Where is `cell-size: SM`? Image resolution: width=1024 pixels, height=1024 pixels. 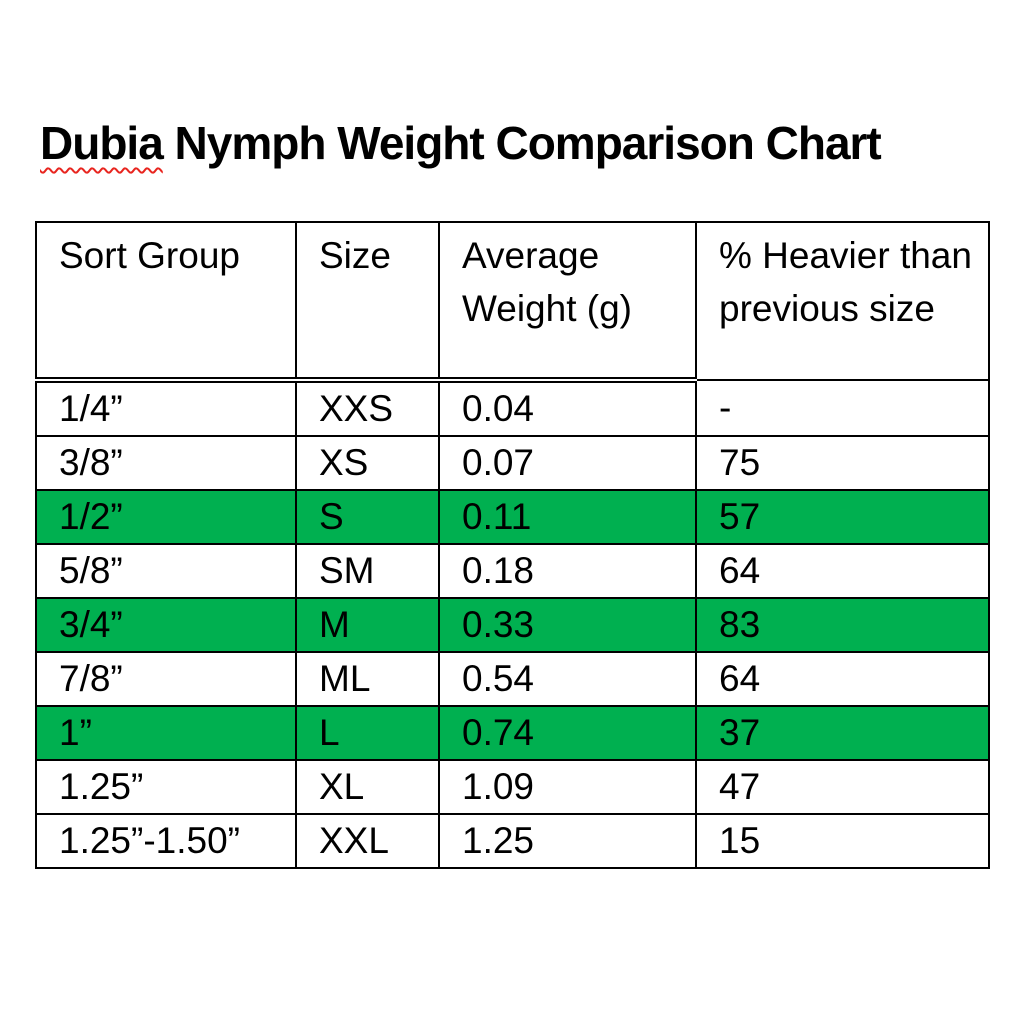
cell-size: SM is located at coordinates (367, 570).